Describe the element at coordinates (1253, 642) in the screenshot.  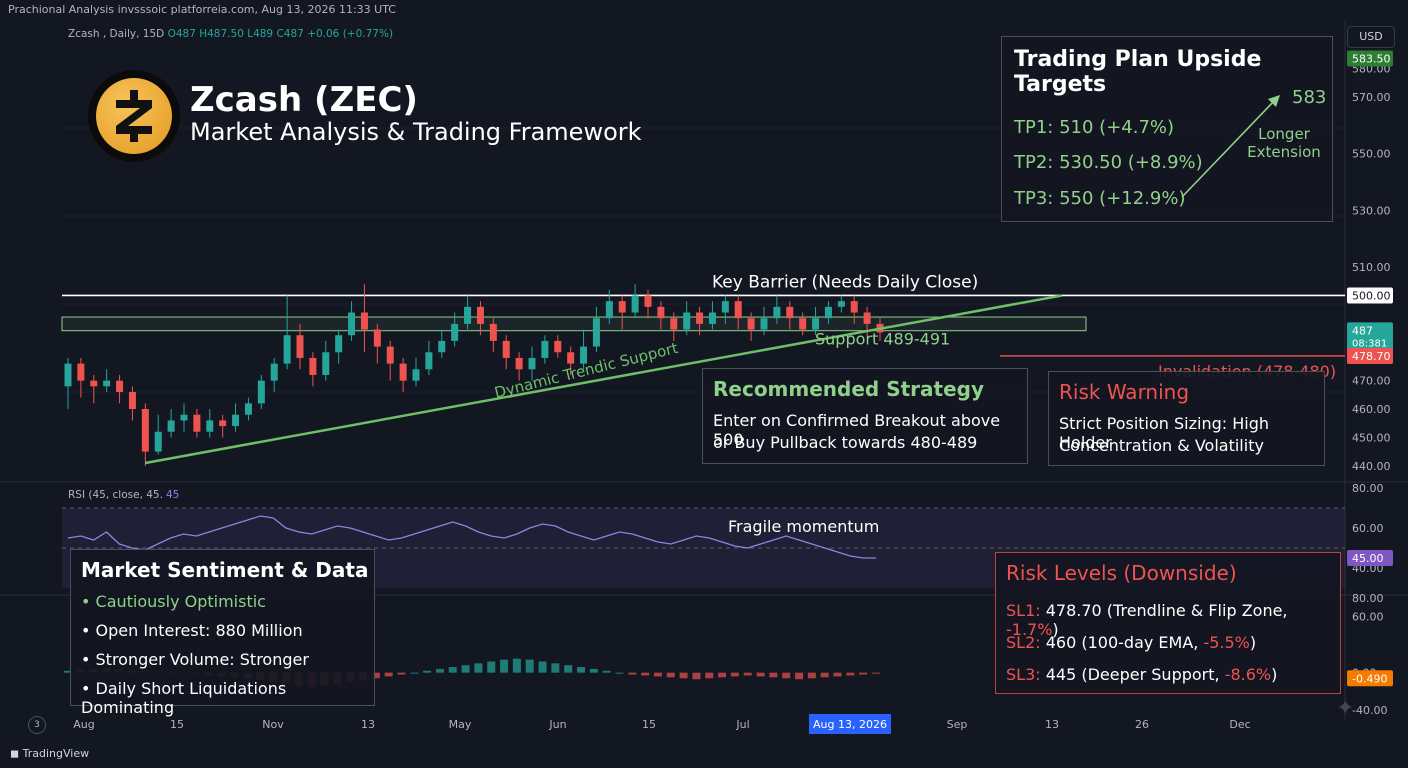
I see `sl2-end: )` at that location.